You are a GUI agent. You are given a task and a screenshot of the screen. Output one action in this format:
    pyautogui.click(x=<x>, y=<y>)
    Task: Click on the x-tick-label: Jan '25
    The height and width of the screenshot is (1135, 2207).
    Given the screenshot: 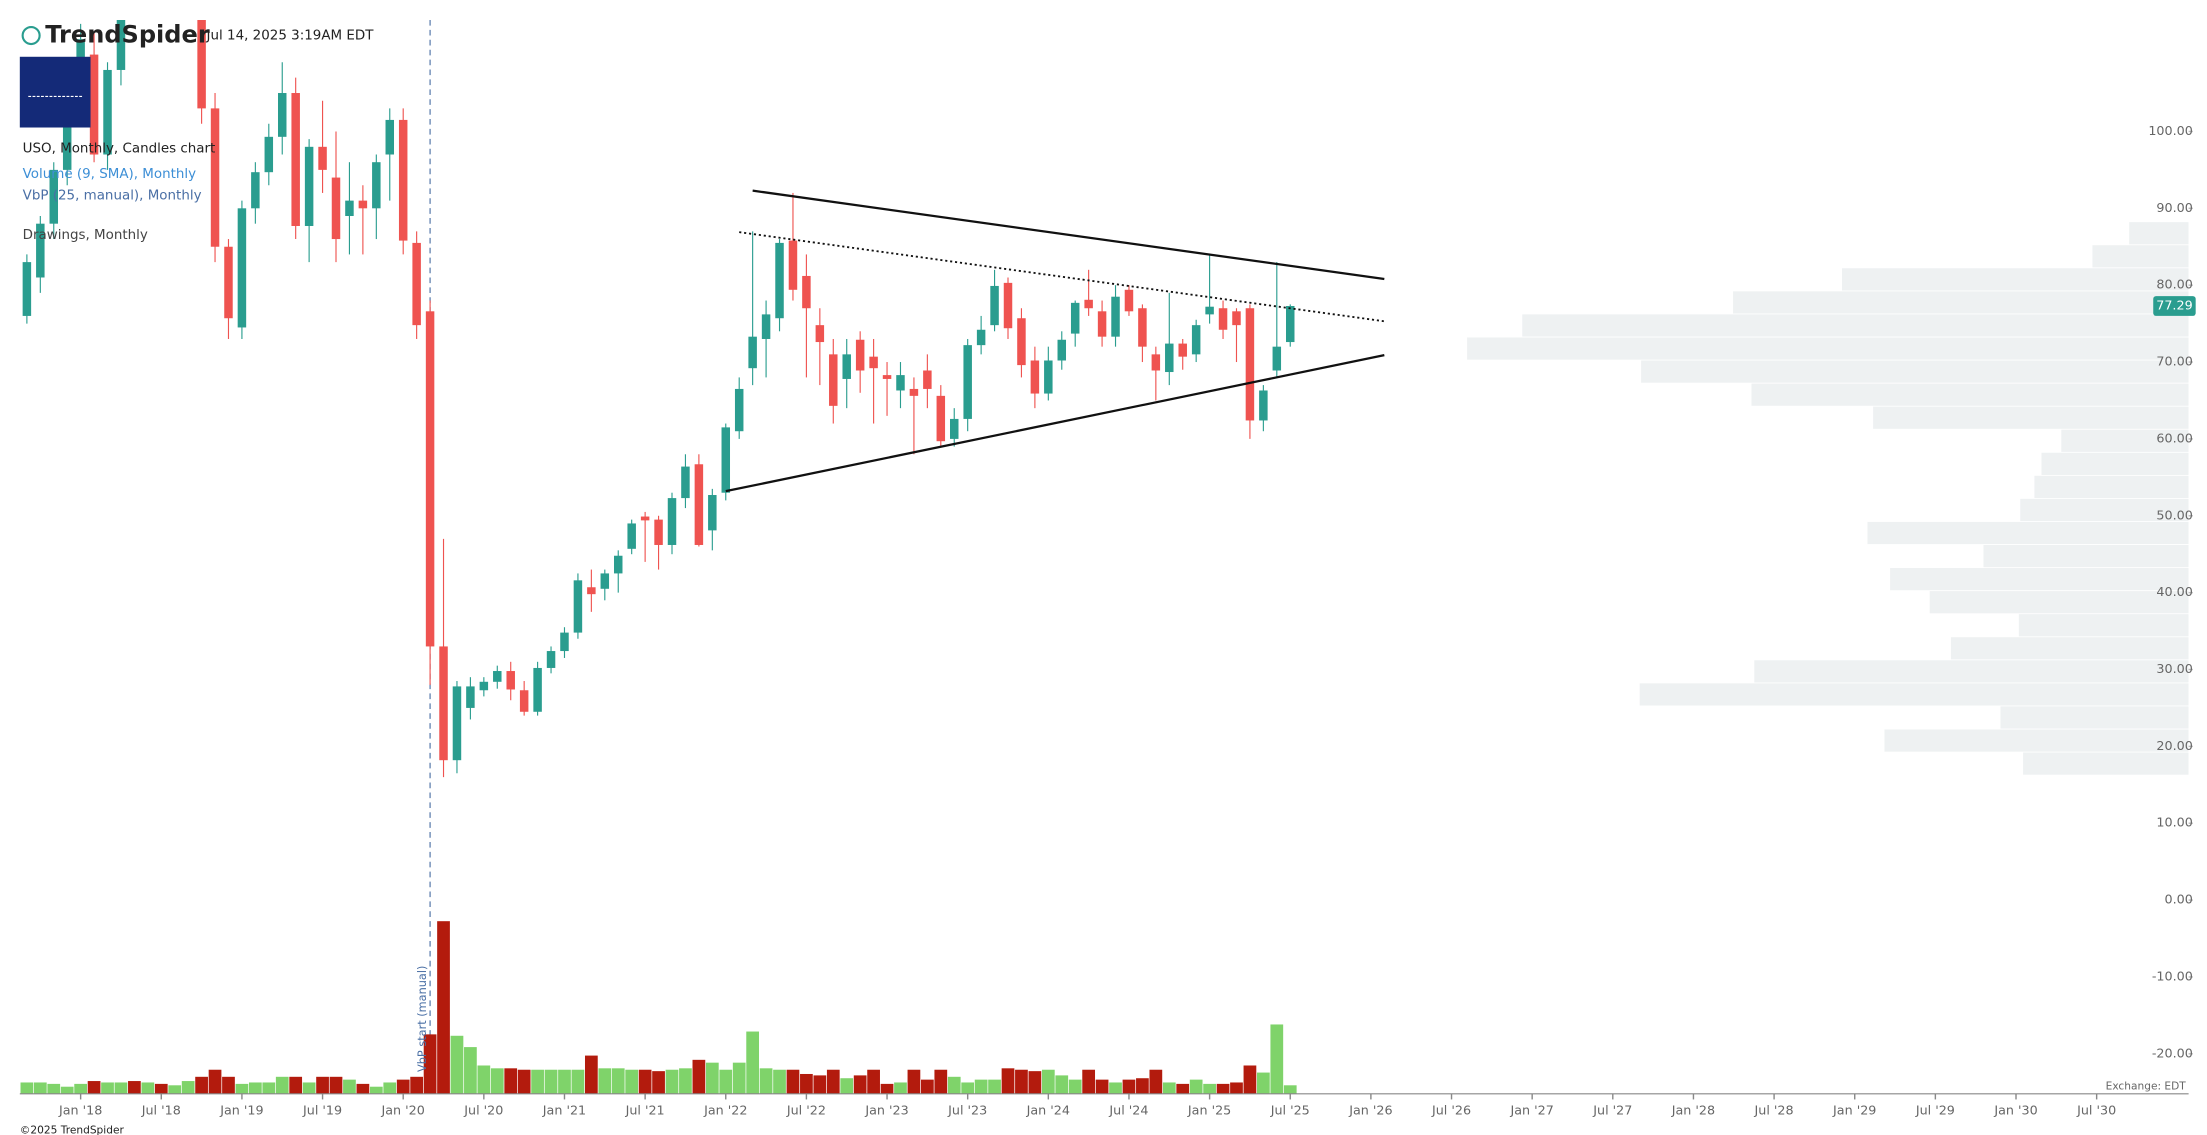 What is the action you would take?
    pyautogui.click(x=1209, y=1110)
    